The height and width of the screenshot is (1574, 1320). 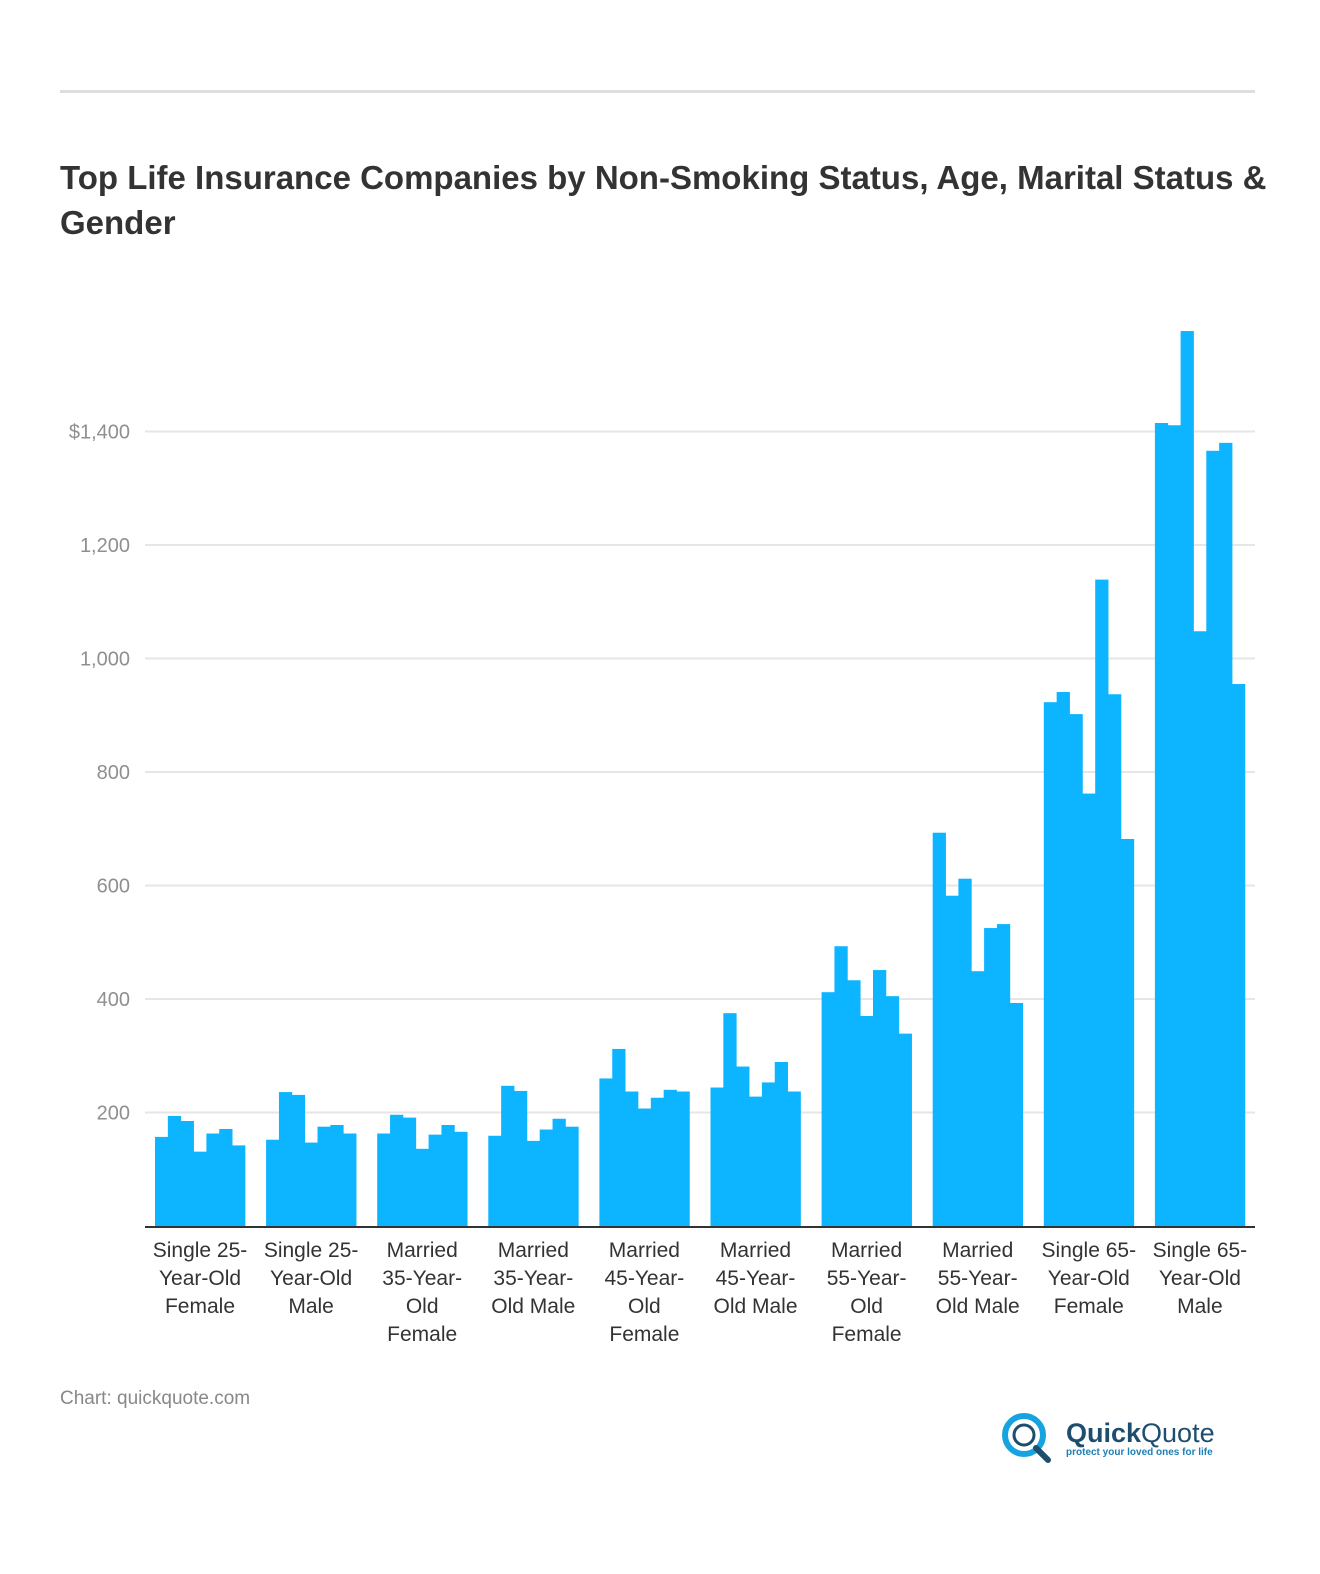 What do you see at coordinates (113, 773) in the screenshot?
I see `y-tick-label: 800` at bounding box center [113, 773].